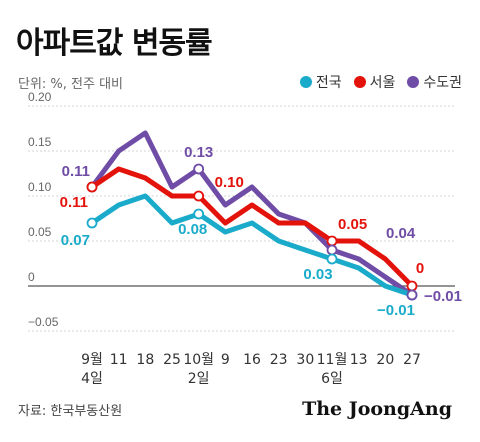 This screenshot has width=480, height=442. Describe the element at coordinates (352, 224) in the screenshot. I see `data-label: 0.05` at that location.